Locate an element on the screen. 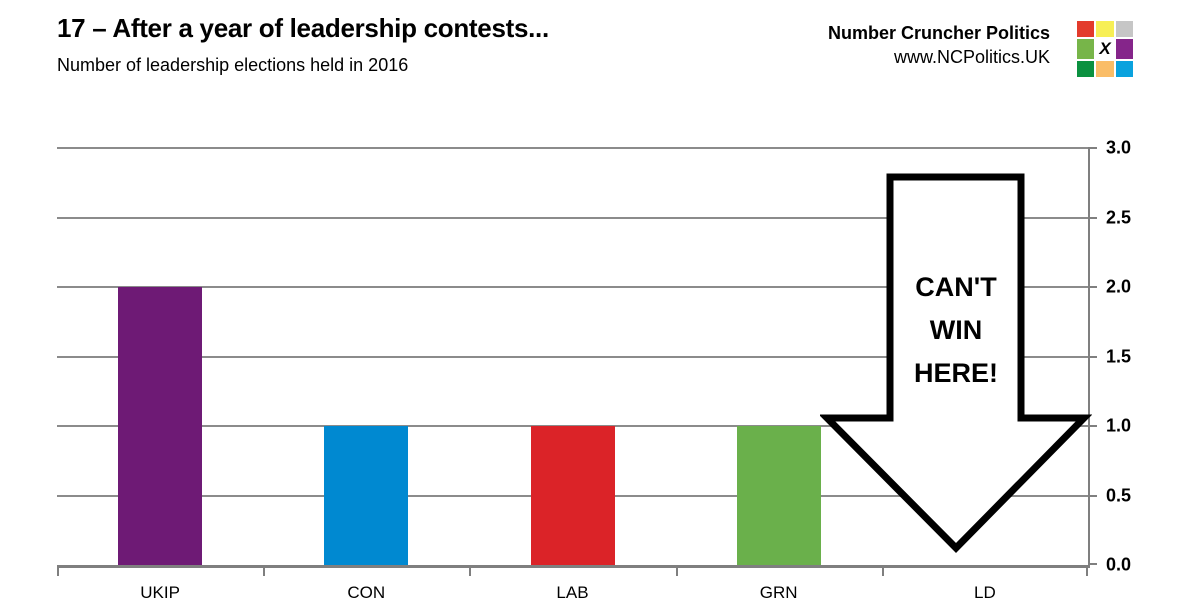  annotation-text: CAN'T WIN HERE! is located at coordinates (956, 330).